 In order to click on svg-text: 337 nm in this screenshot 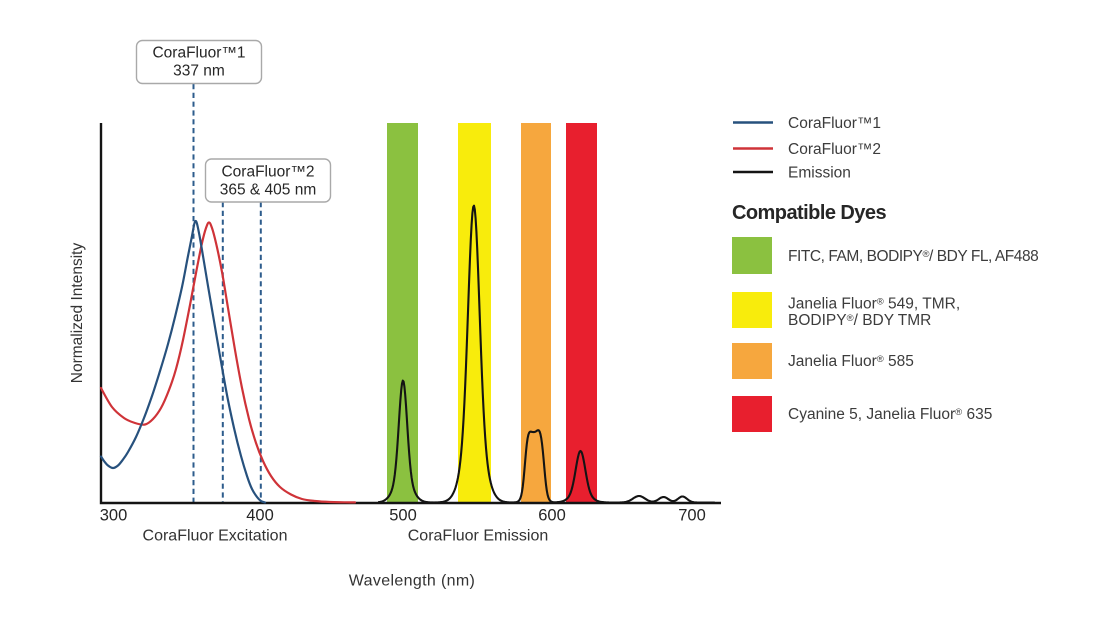, I will do `click(199, 71)`.